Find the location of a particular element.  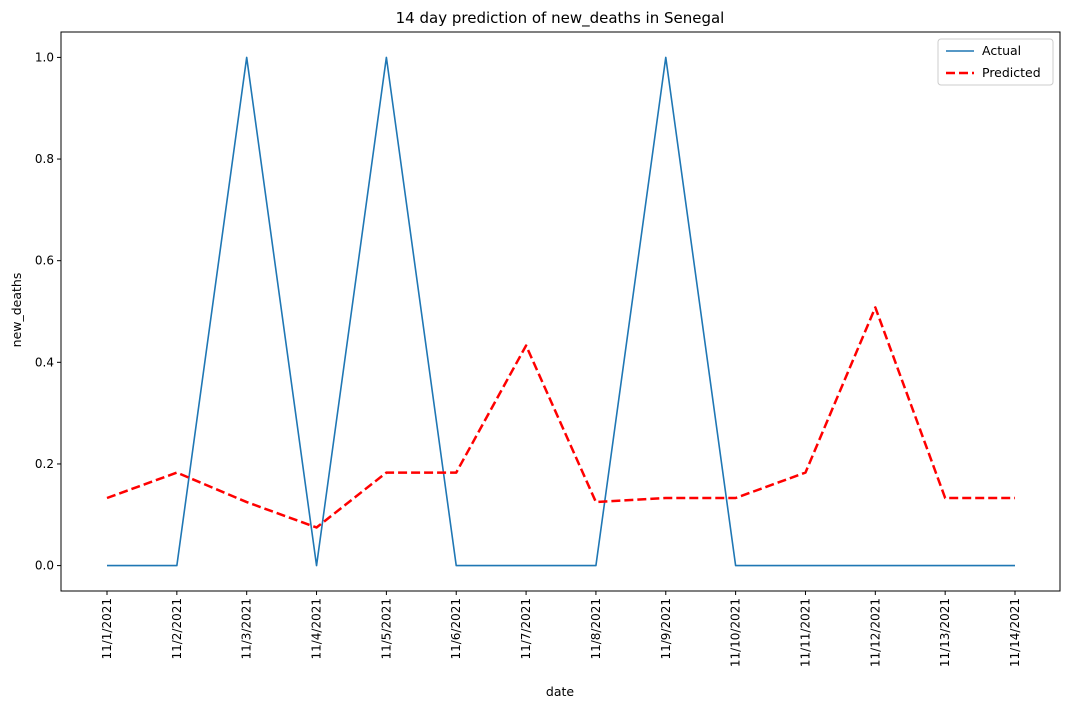

x-tick-label: 11/5/2021 is located at coordinates (386, 629).